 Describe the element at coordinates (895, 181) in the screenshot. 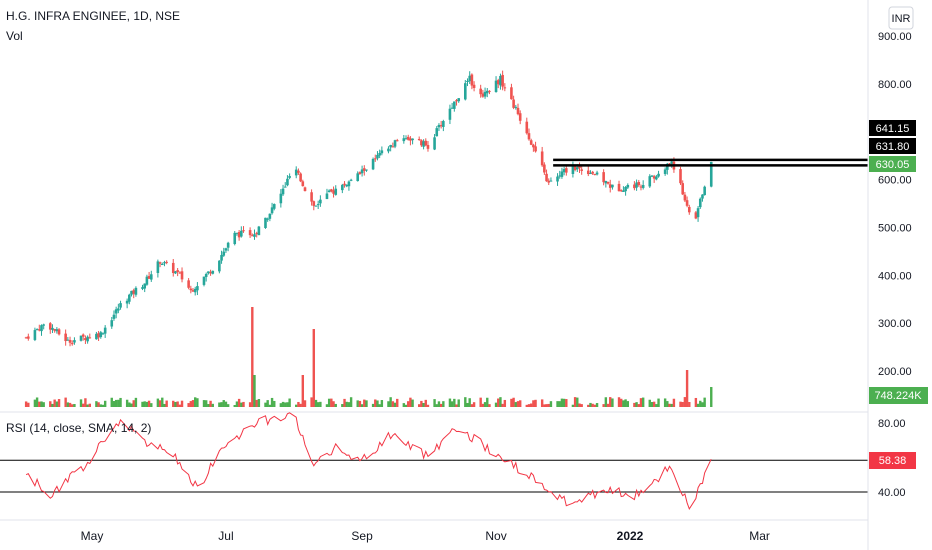

I see `price-tick-label: 600.00` at that location.